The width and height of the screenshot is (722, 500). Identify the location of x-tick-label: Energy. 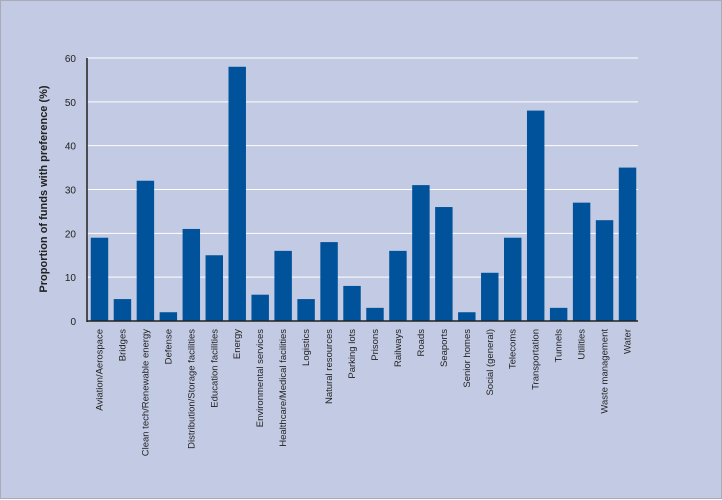
(237, 344).